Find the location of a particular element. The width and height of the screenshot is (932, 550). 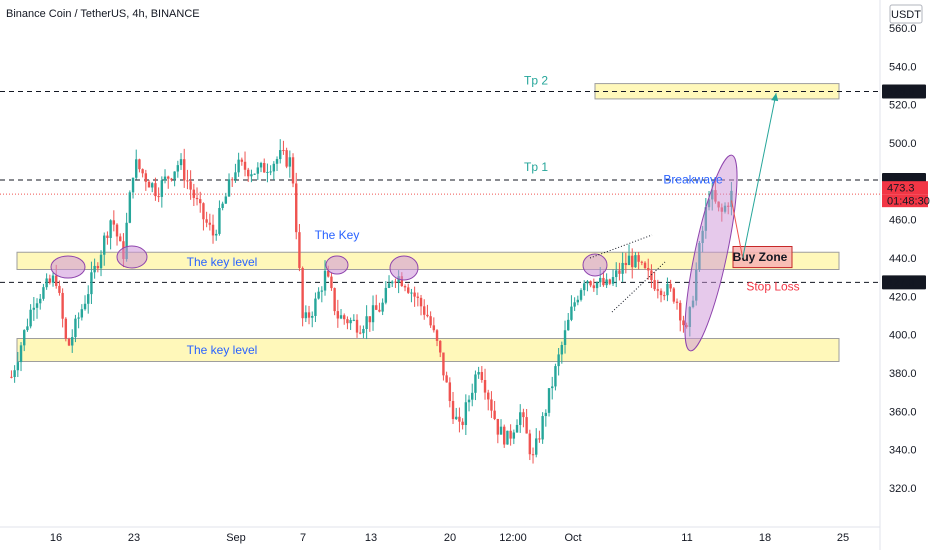

y-tick-label: 500.0 is located at coordinates (903, 144).